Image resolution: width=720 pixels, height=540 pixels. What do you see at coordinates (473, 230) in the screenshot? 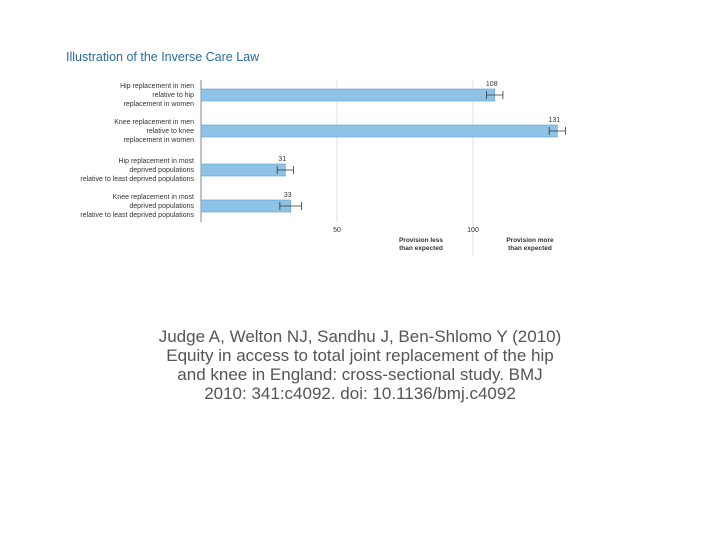
I see `x-tick-label: 100` at bounding box center [473, 230].